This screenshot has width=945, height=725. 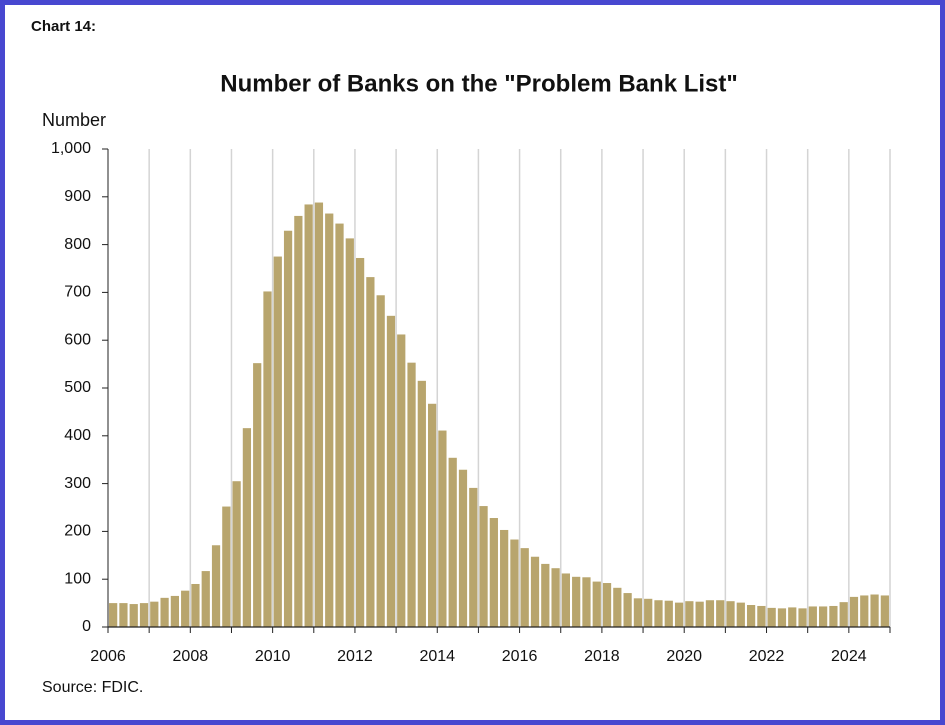 I want to click on y-tick-label: 1,000, so click(x=71, y=148).